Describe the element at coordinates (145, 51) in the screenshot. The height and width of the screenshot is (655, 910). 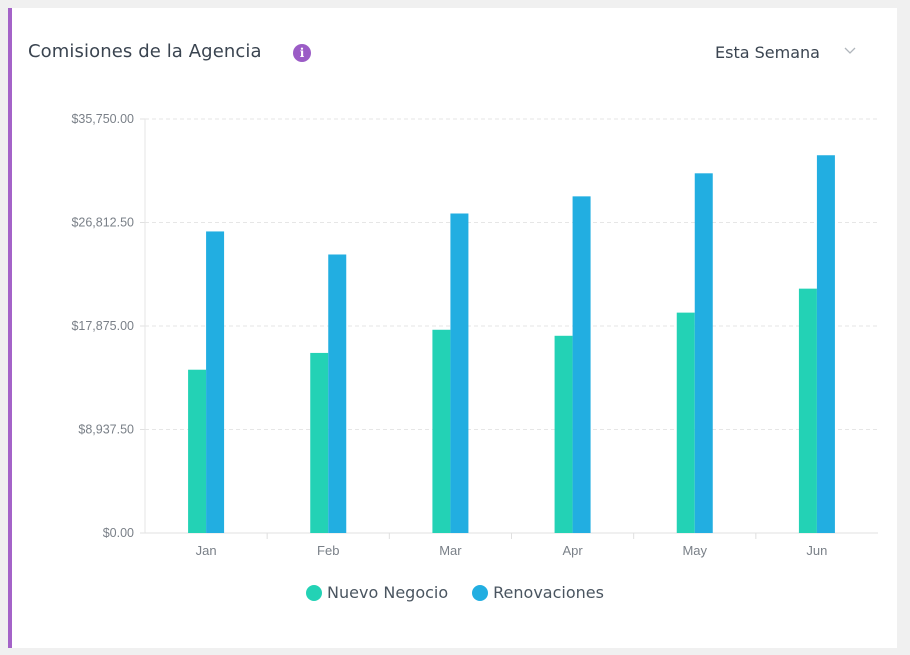
I see `card-title: Comisiones de la Agencia` at that location.